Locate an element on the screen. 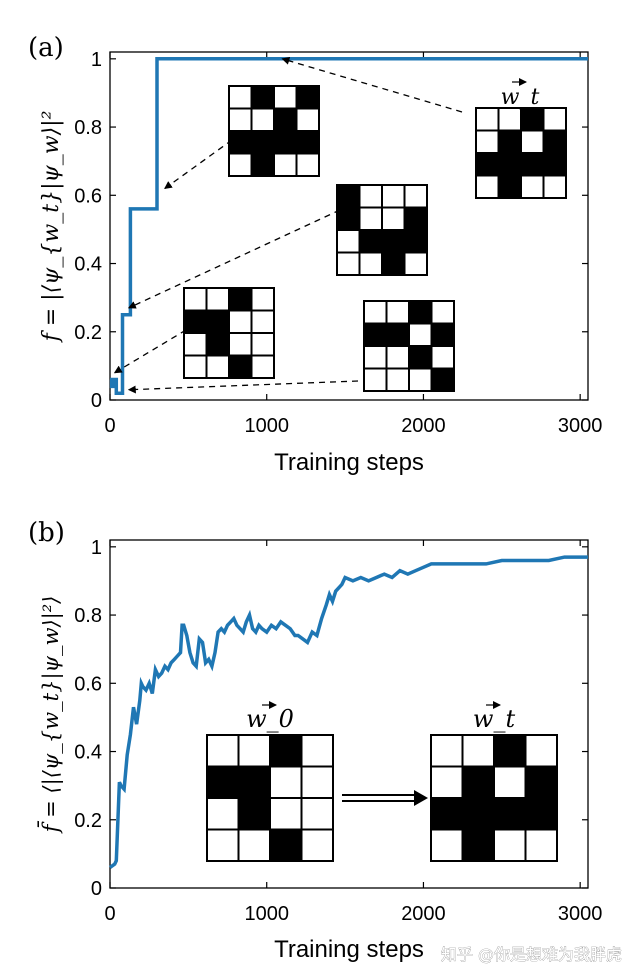 This screenshot has height=980, width=634. inset-label: w_0 is located at coordinates (270, 719).